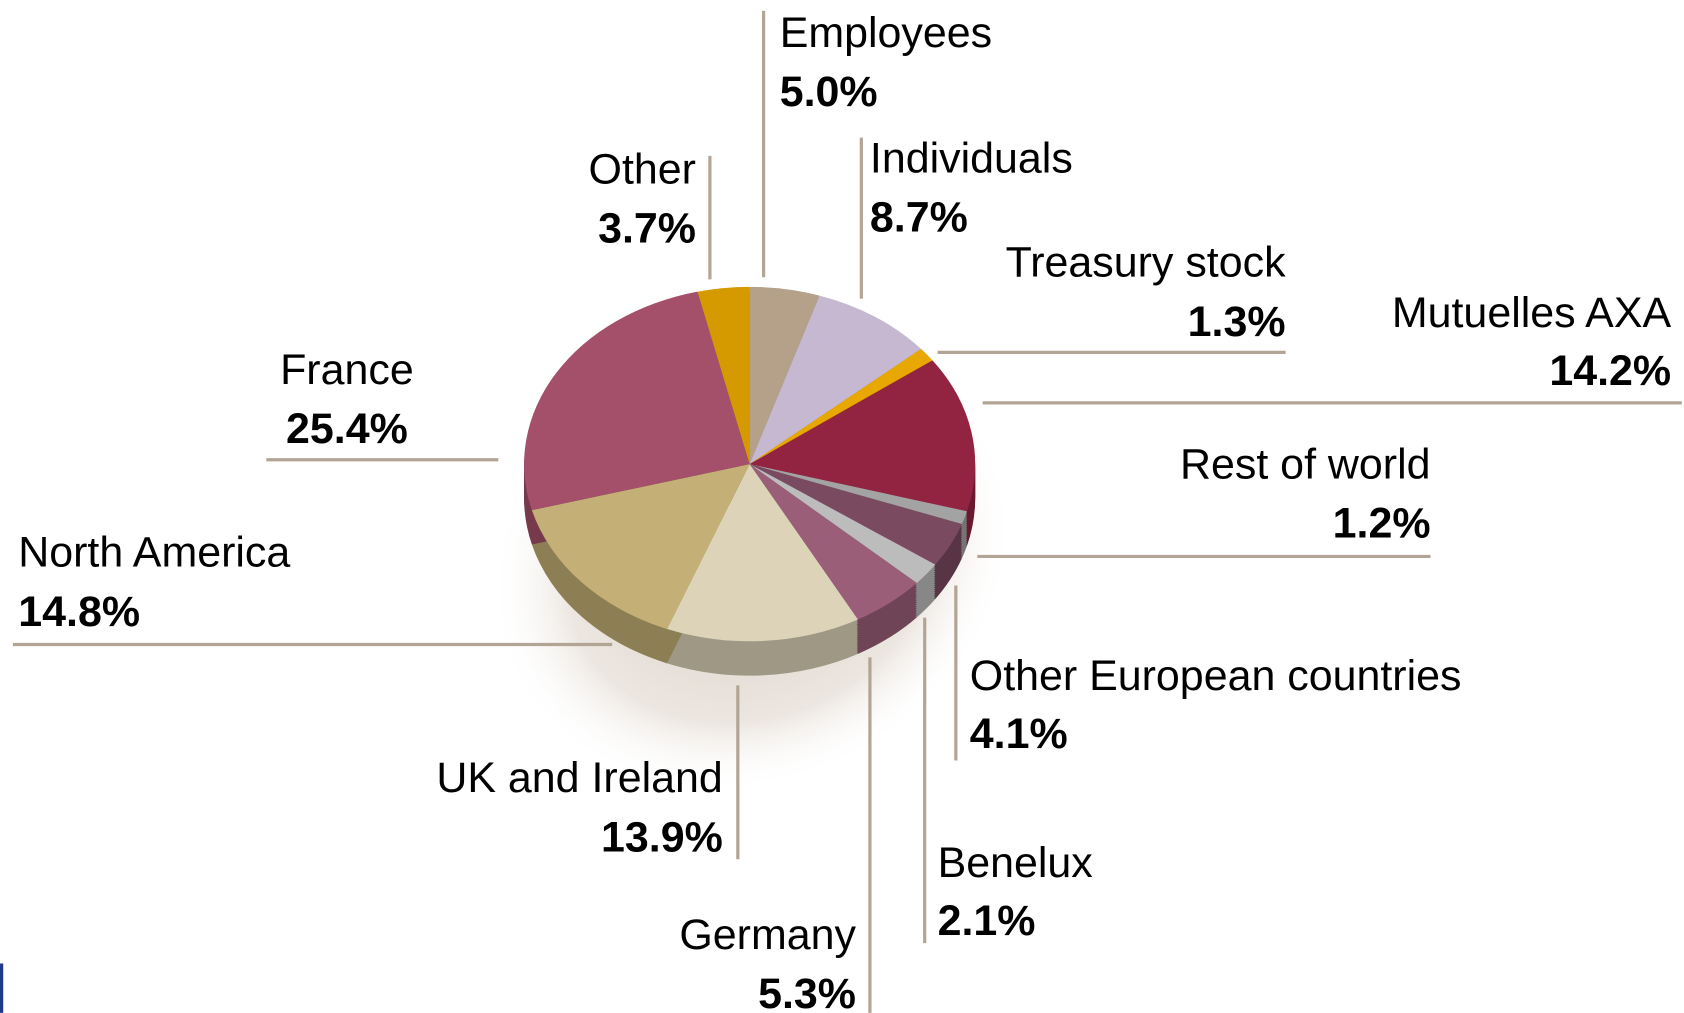  I want to click on pie-tops, so click(750, 464).